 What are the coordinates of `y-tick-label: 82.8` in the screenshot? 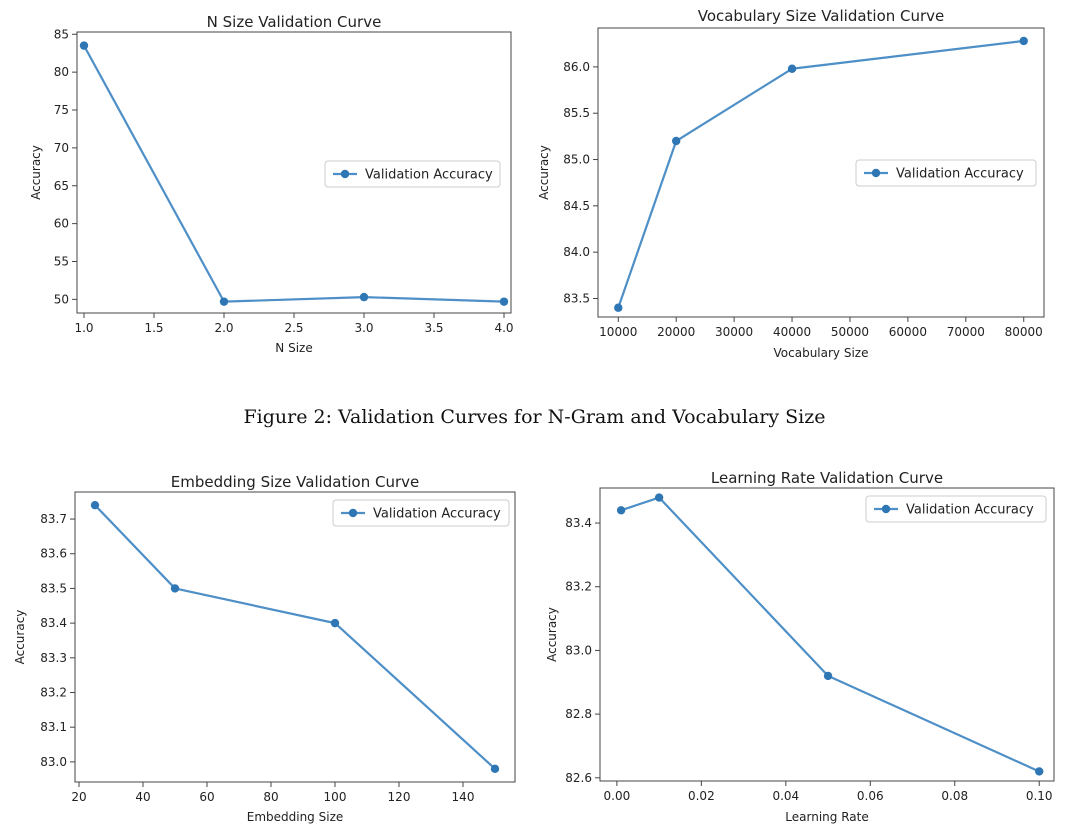 It's located at (578, 714).